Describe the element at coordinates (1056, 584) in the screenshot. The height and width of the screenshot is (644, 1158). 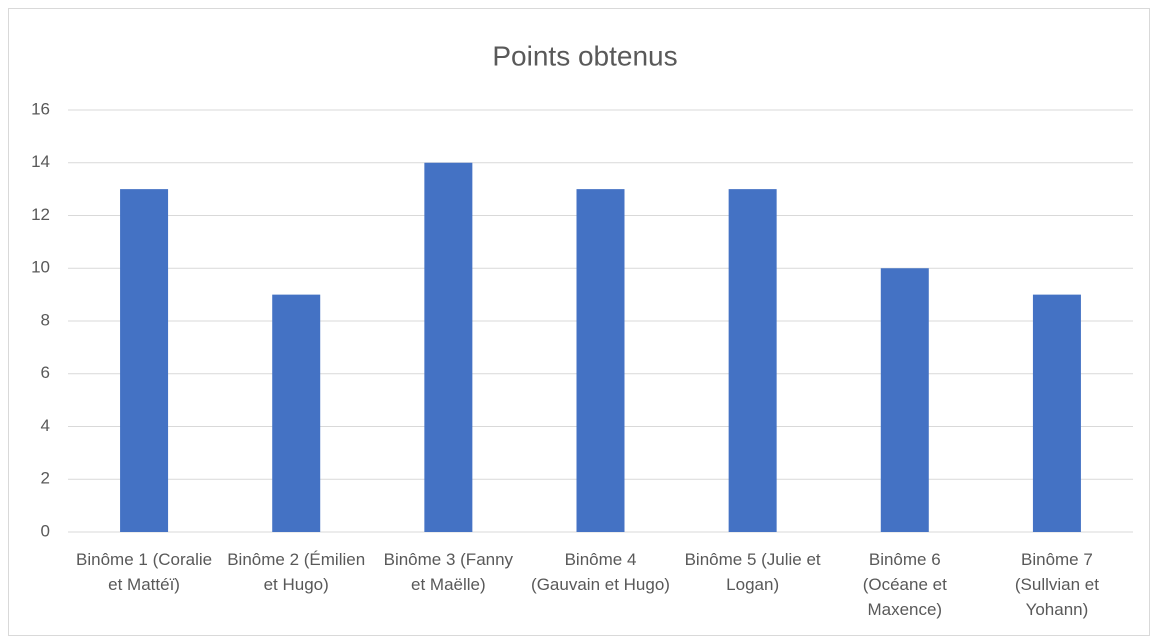
I see `x-tick-label: Binôme 7 (Sullvian et Yohann)` at that location.